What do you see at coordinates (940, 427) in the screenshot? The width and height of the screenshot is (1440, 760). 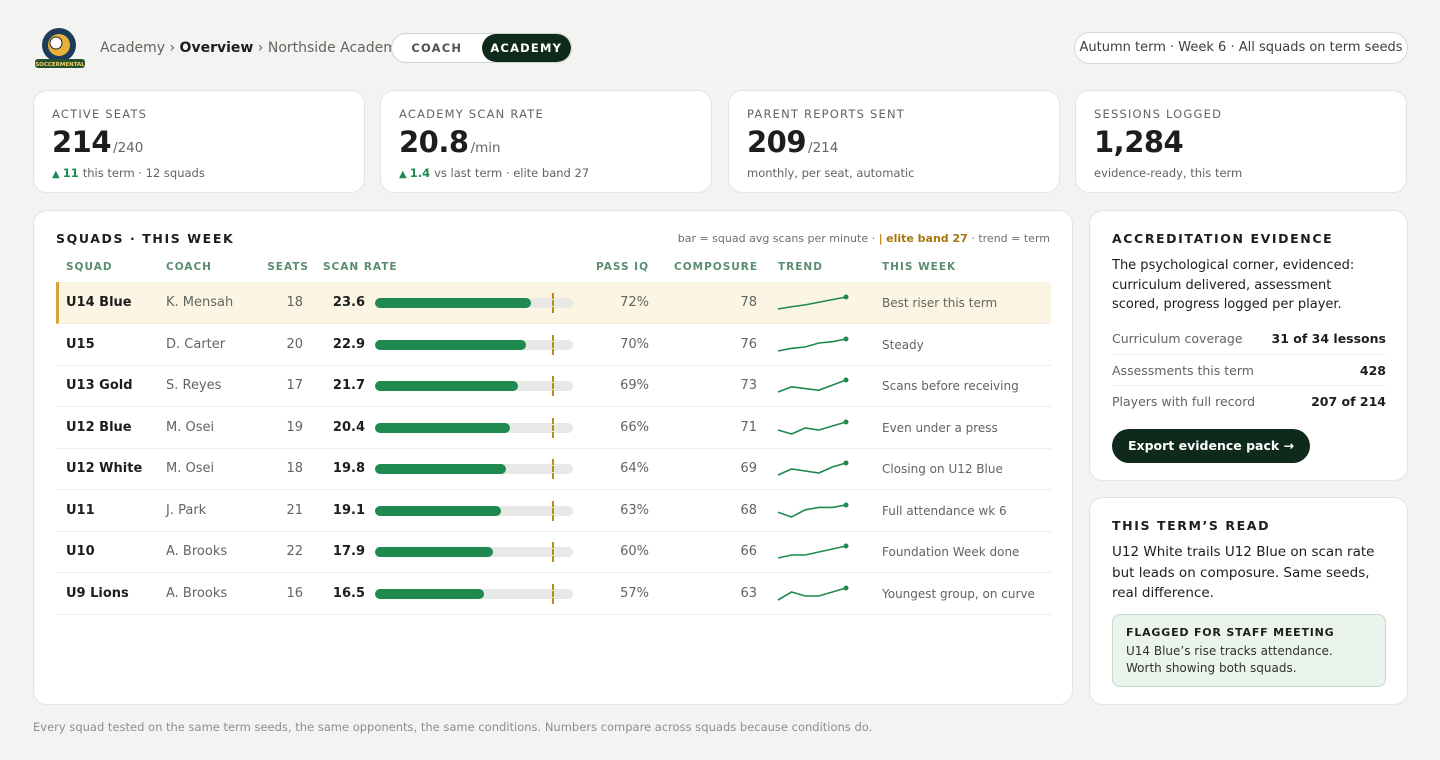 I see `note: Even under a press` at bounding box center [940, 427].